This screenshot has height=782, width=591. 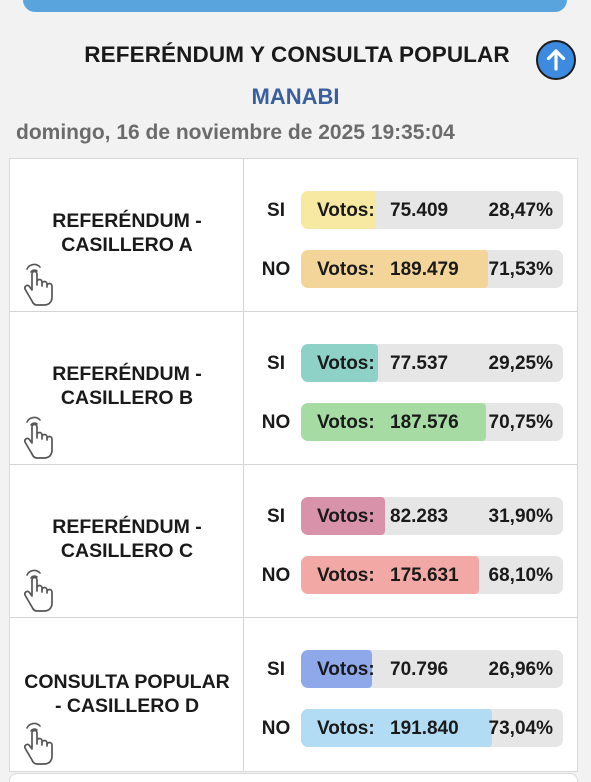 I want to click on result-row-si: SI Votos: 77.537 29,25%, so click(x=411, y=364).